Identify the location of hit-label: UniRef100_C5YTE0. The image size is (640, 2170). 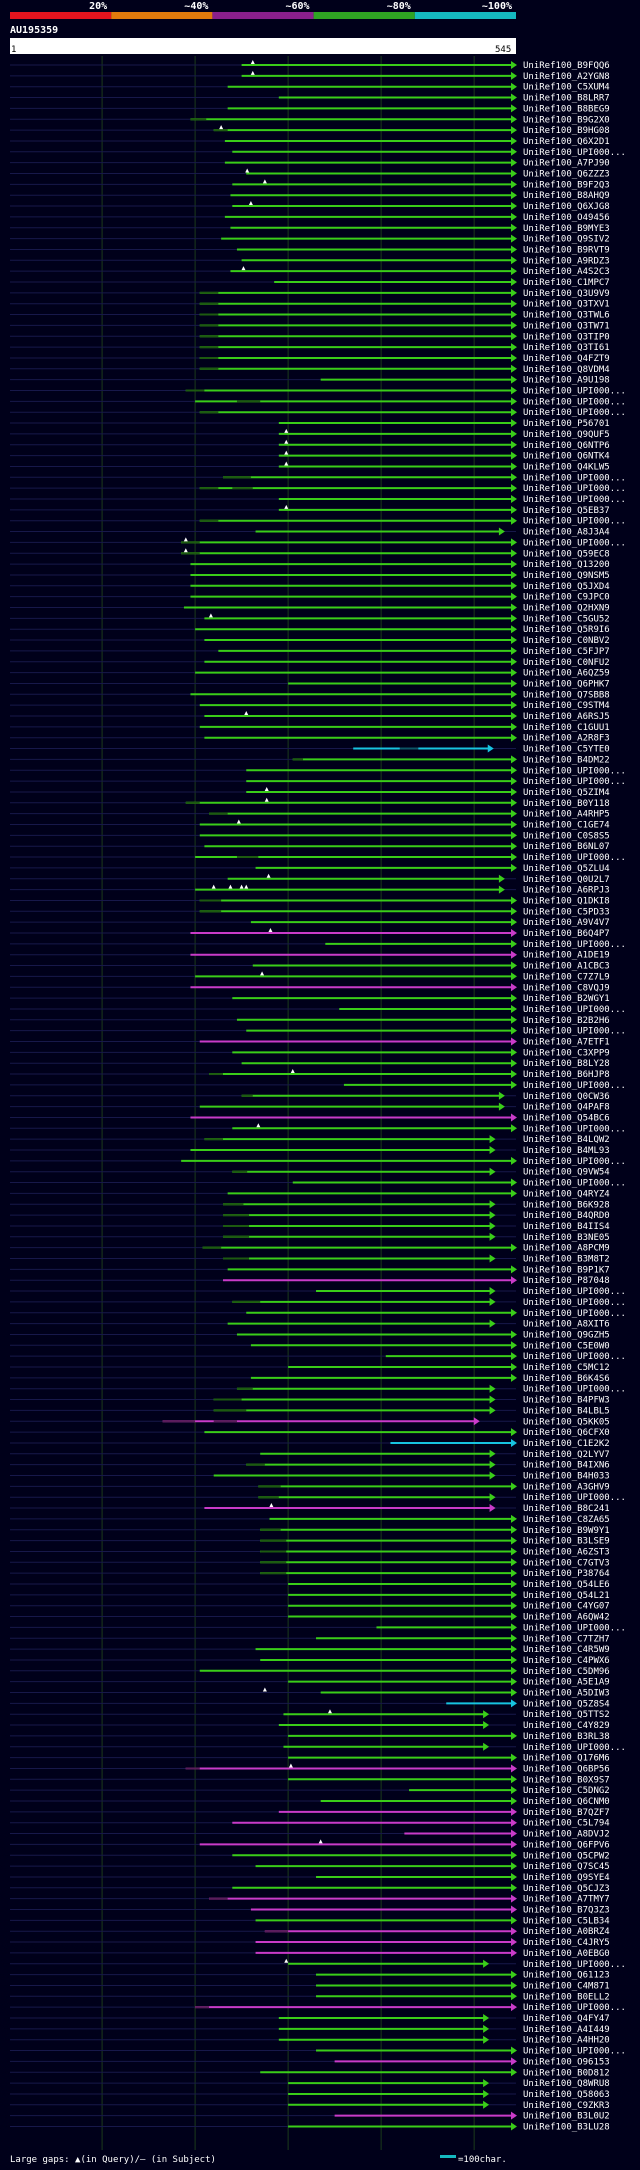
(566, 750).